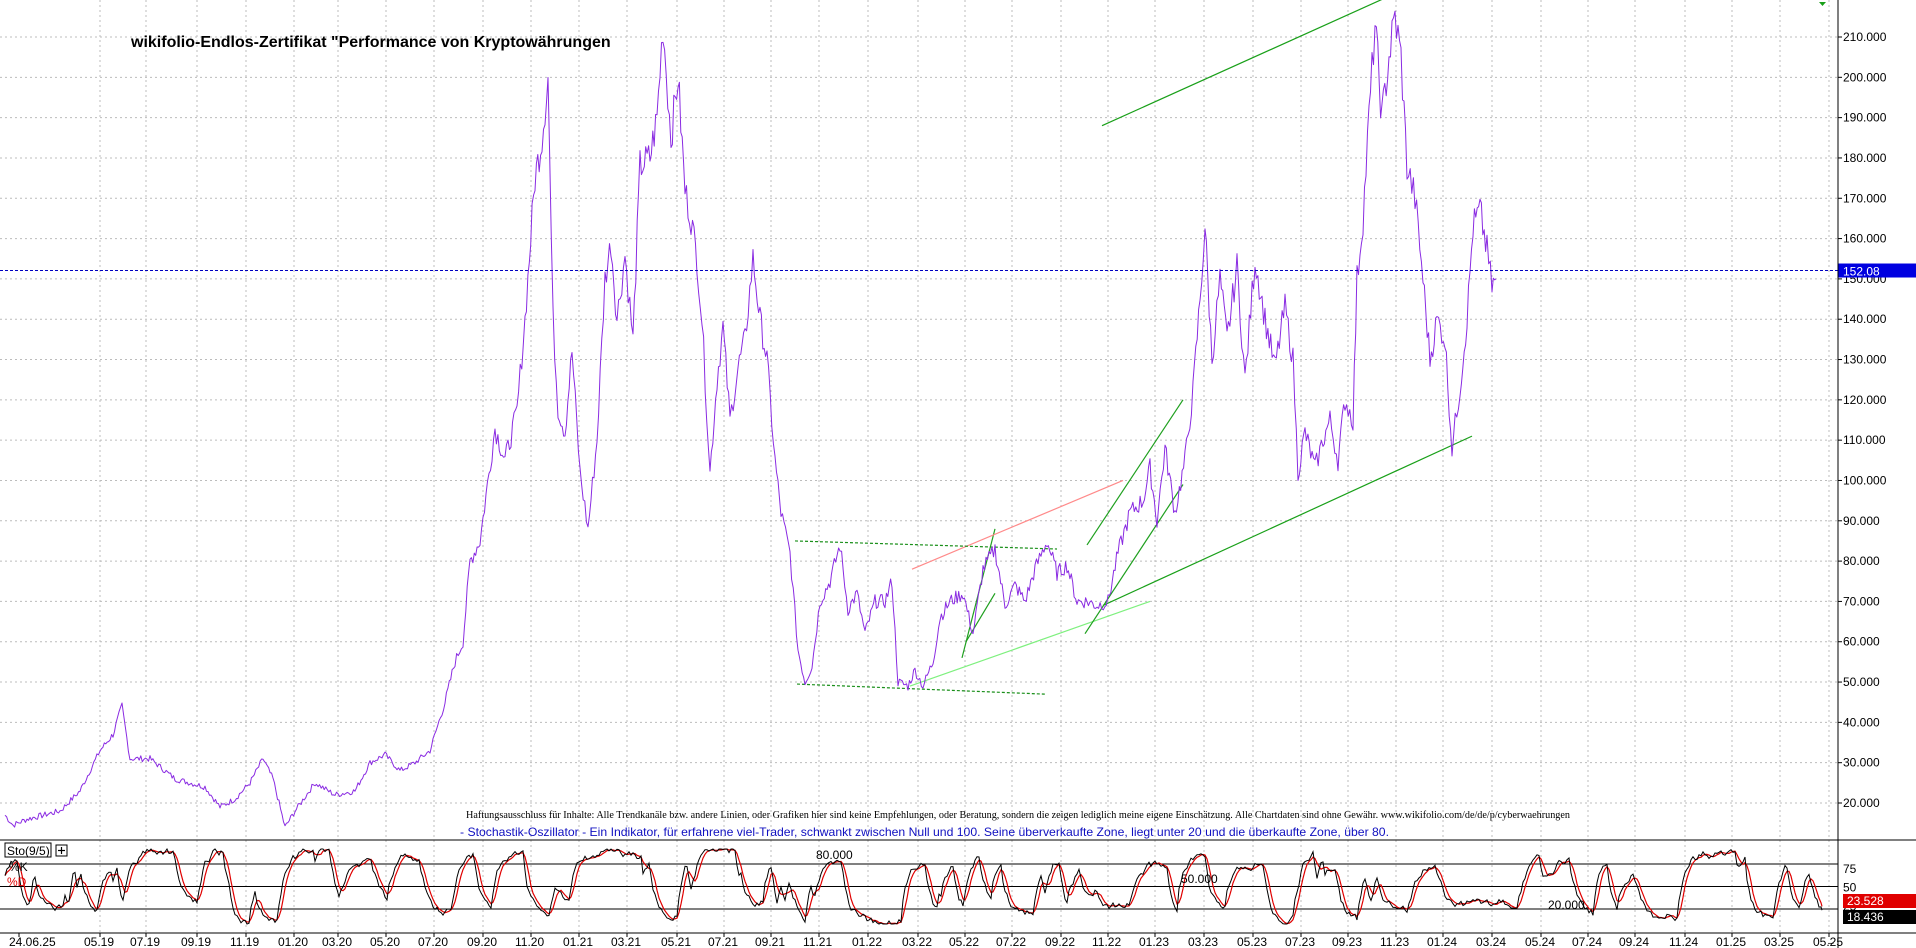 This screenshot has width=1916, height=948. I want to click on x-tick-label: 07.24, so click(1587, 941).